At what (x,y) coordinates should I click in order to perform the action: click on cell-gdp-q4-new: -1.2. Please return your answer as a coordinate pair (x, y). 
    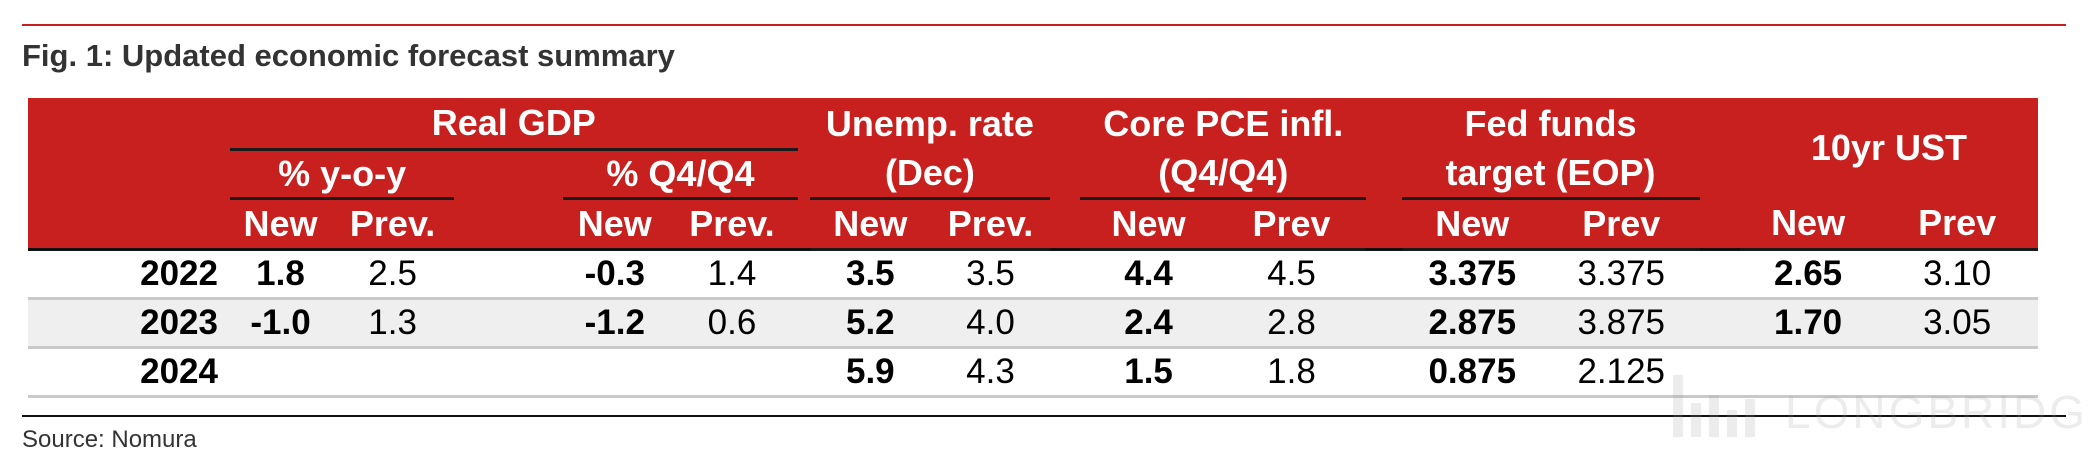
    Looking at the image, I should click on (615, 323).